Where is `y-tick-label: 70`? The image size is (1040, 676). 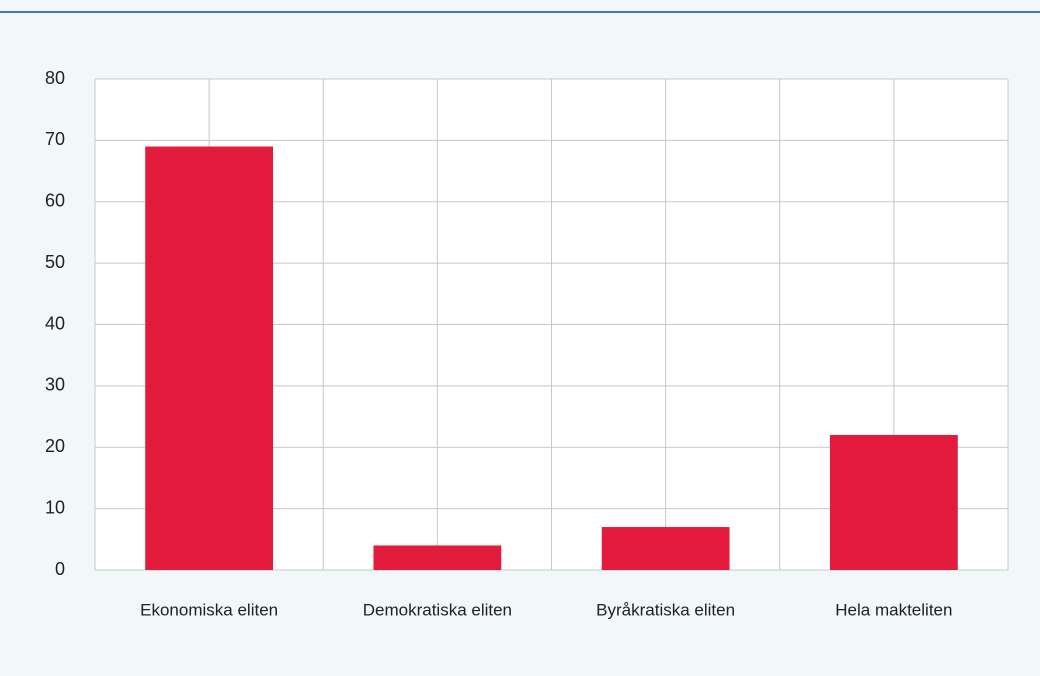
y-tick-label: 70 is located at coordinates (55, 139).